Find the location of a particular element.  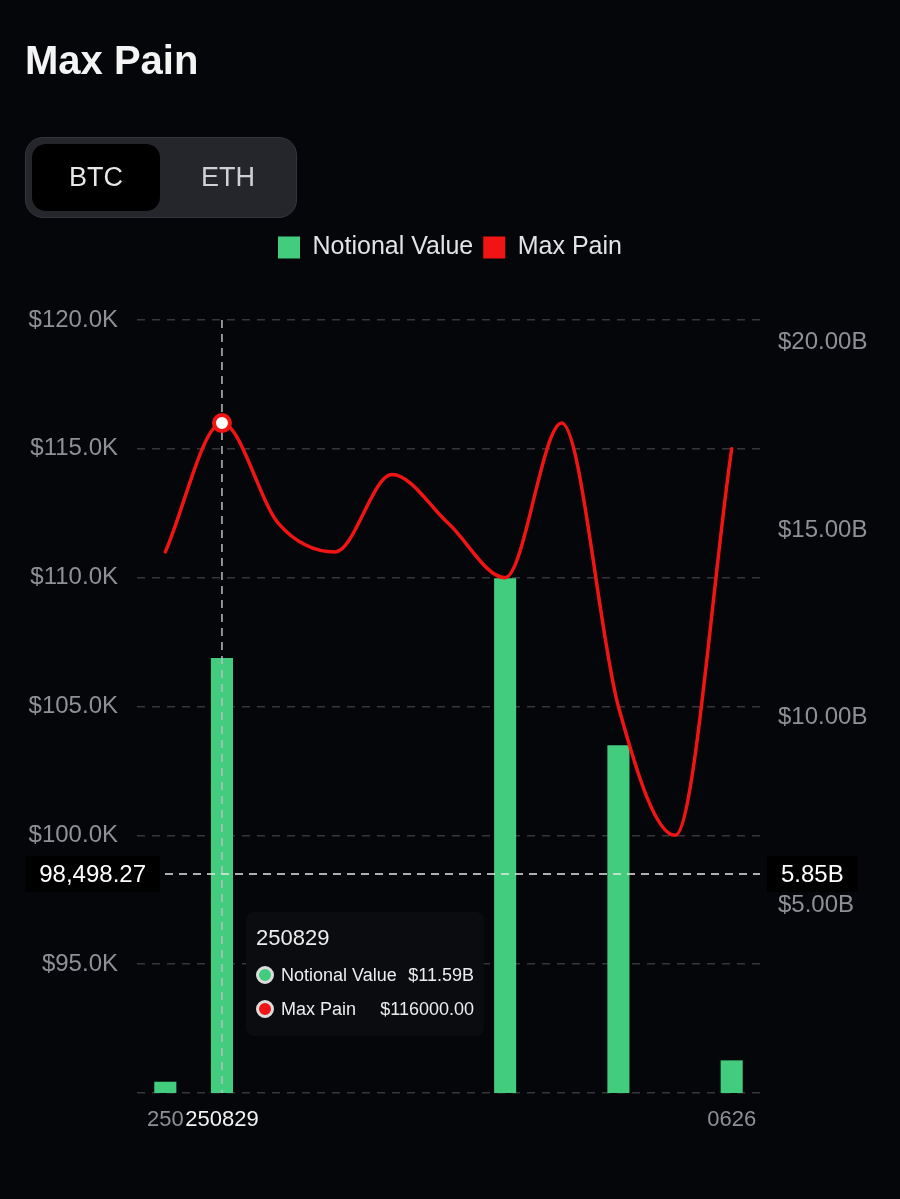

y-tick-label: $110.0K is located at coordinates (74, 576).